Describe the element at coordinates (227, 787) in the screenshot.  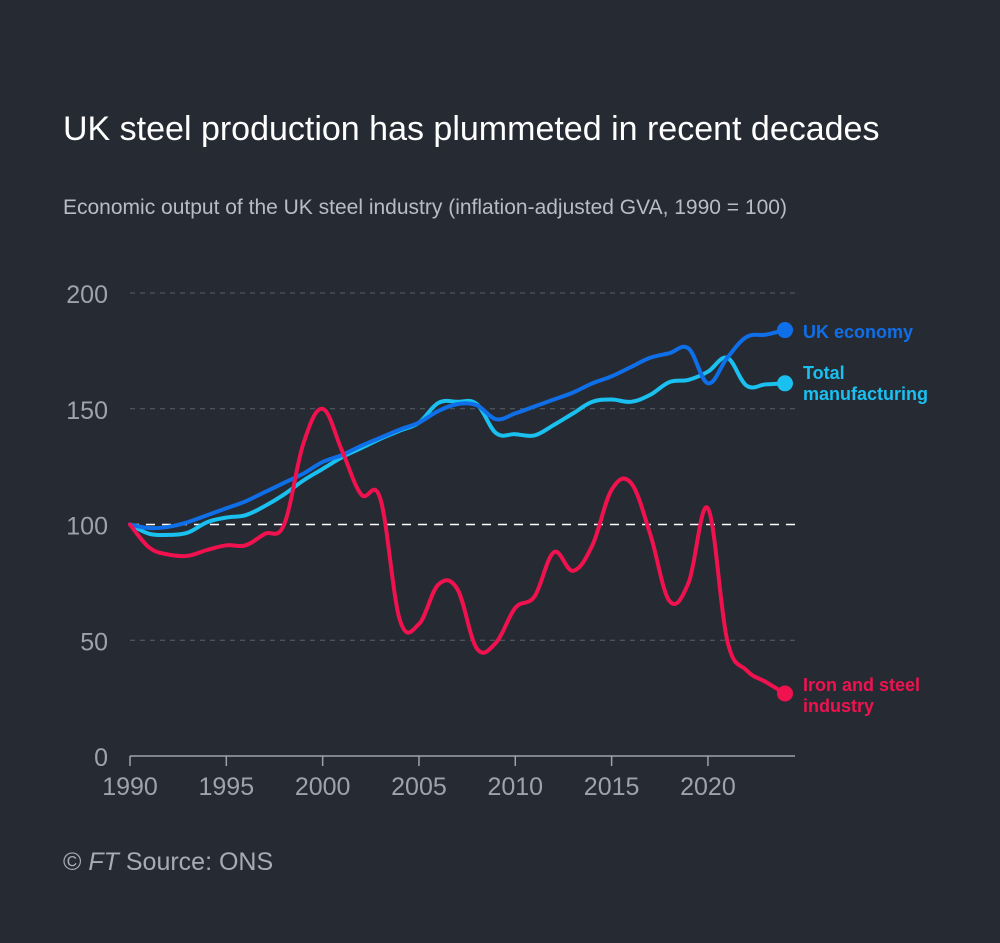
I see `x-tick-label-1995: 1995` at that location.